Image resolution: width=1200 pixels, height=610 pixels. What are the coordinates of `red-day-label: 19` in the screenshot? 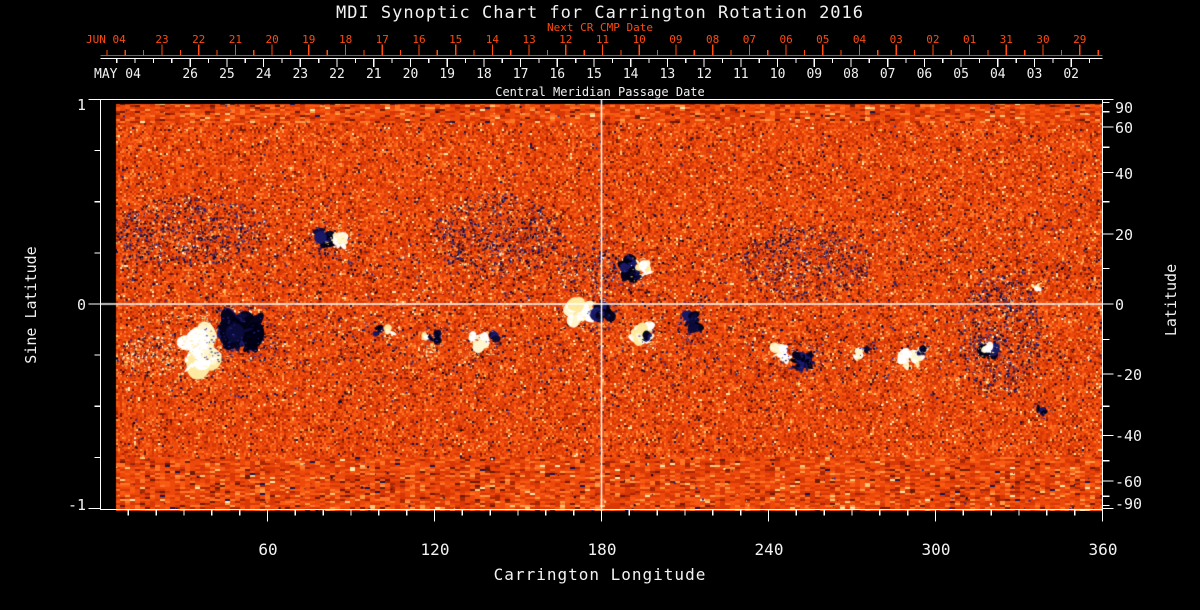 It's located at (309, 39).